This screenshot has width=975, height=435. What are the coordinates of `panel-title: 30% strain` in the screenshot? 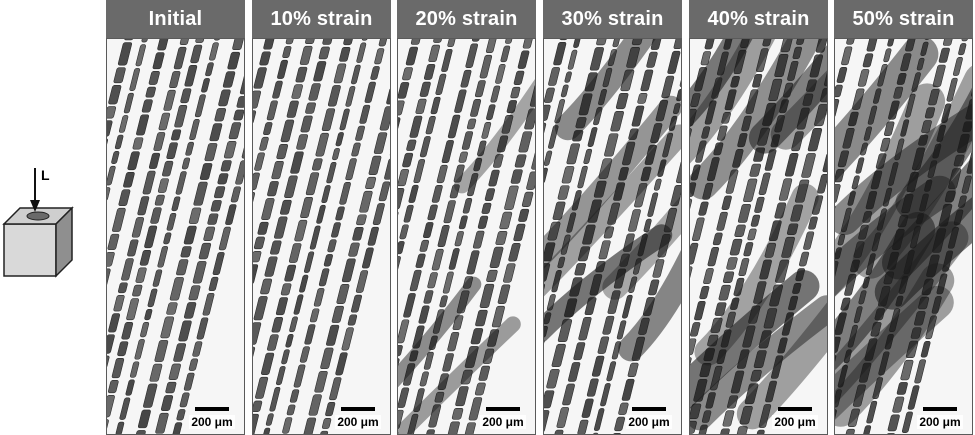 It's located at (612, 19).